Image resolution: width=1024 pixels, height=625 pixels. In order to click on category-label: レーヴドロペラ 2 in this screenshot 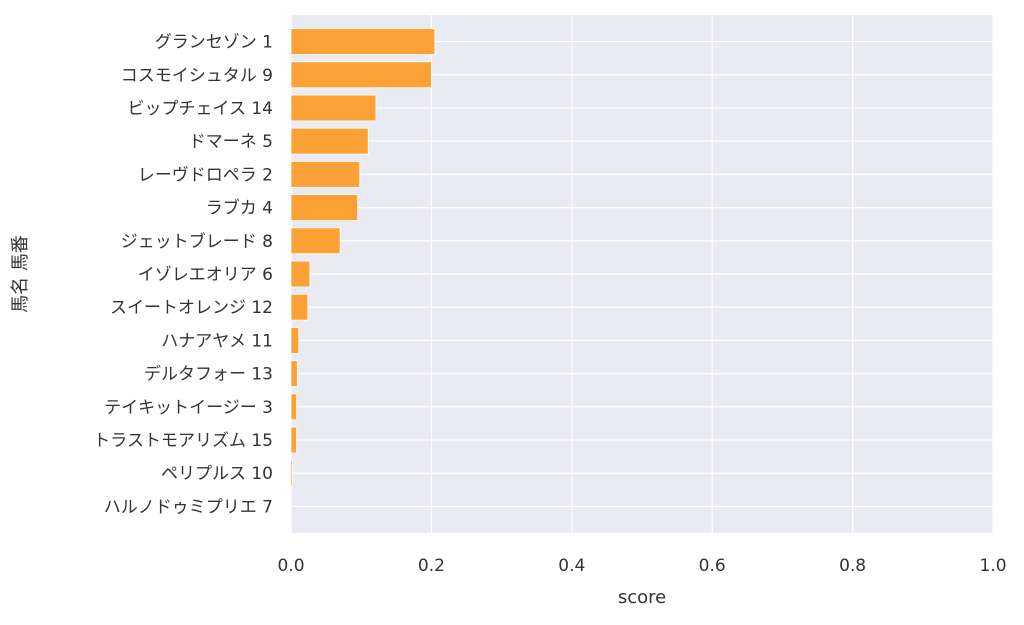, I will do `click(205, 175)`.